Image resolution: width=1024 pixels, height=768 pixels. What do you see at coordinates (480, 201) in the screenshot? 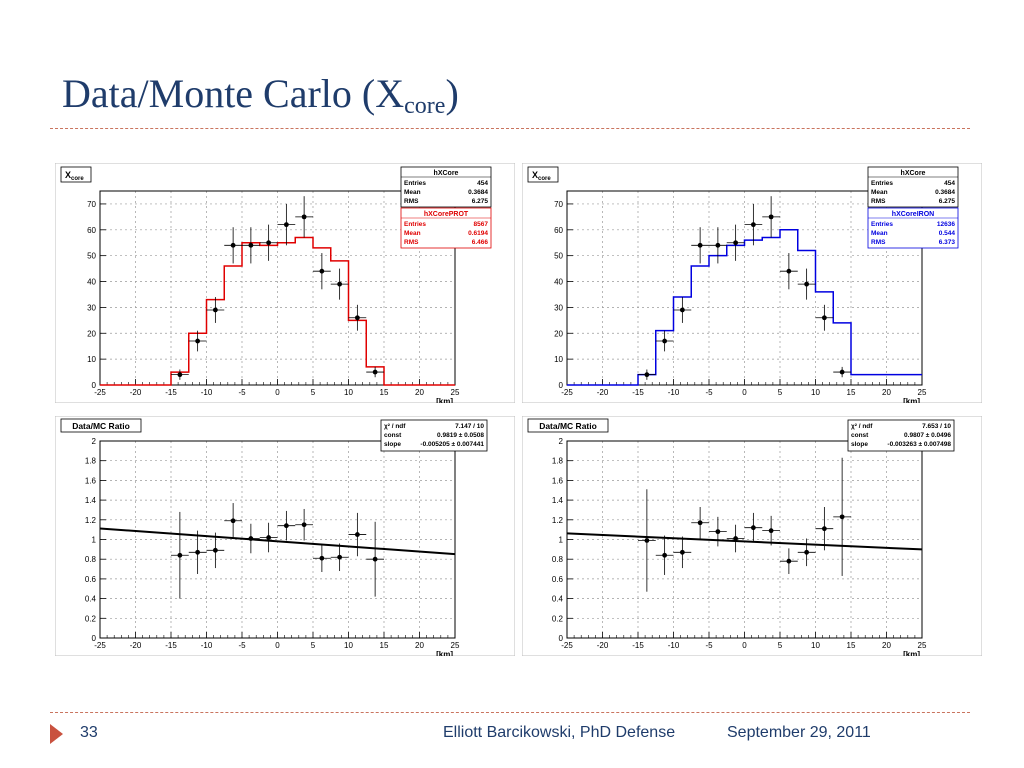
I see `stats-value: 6.275` at bounding box center [480, 201].